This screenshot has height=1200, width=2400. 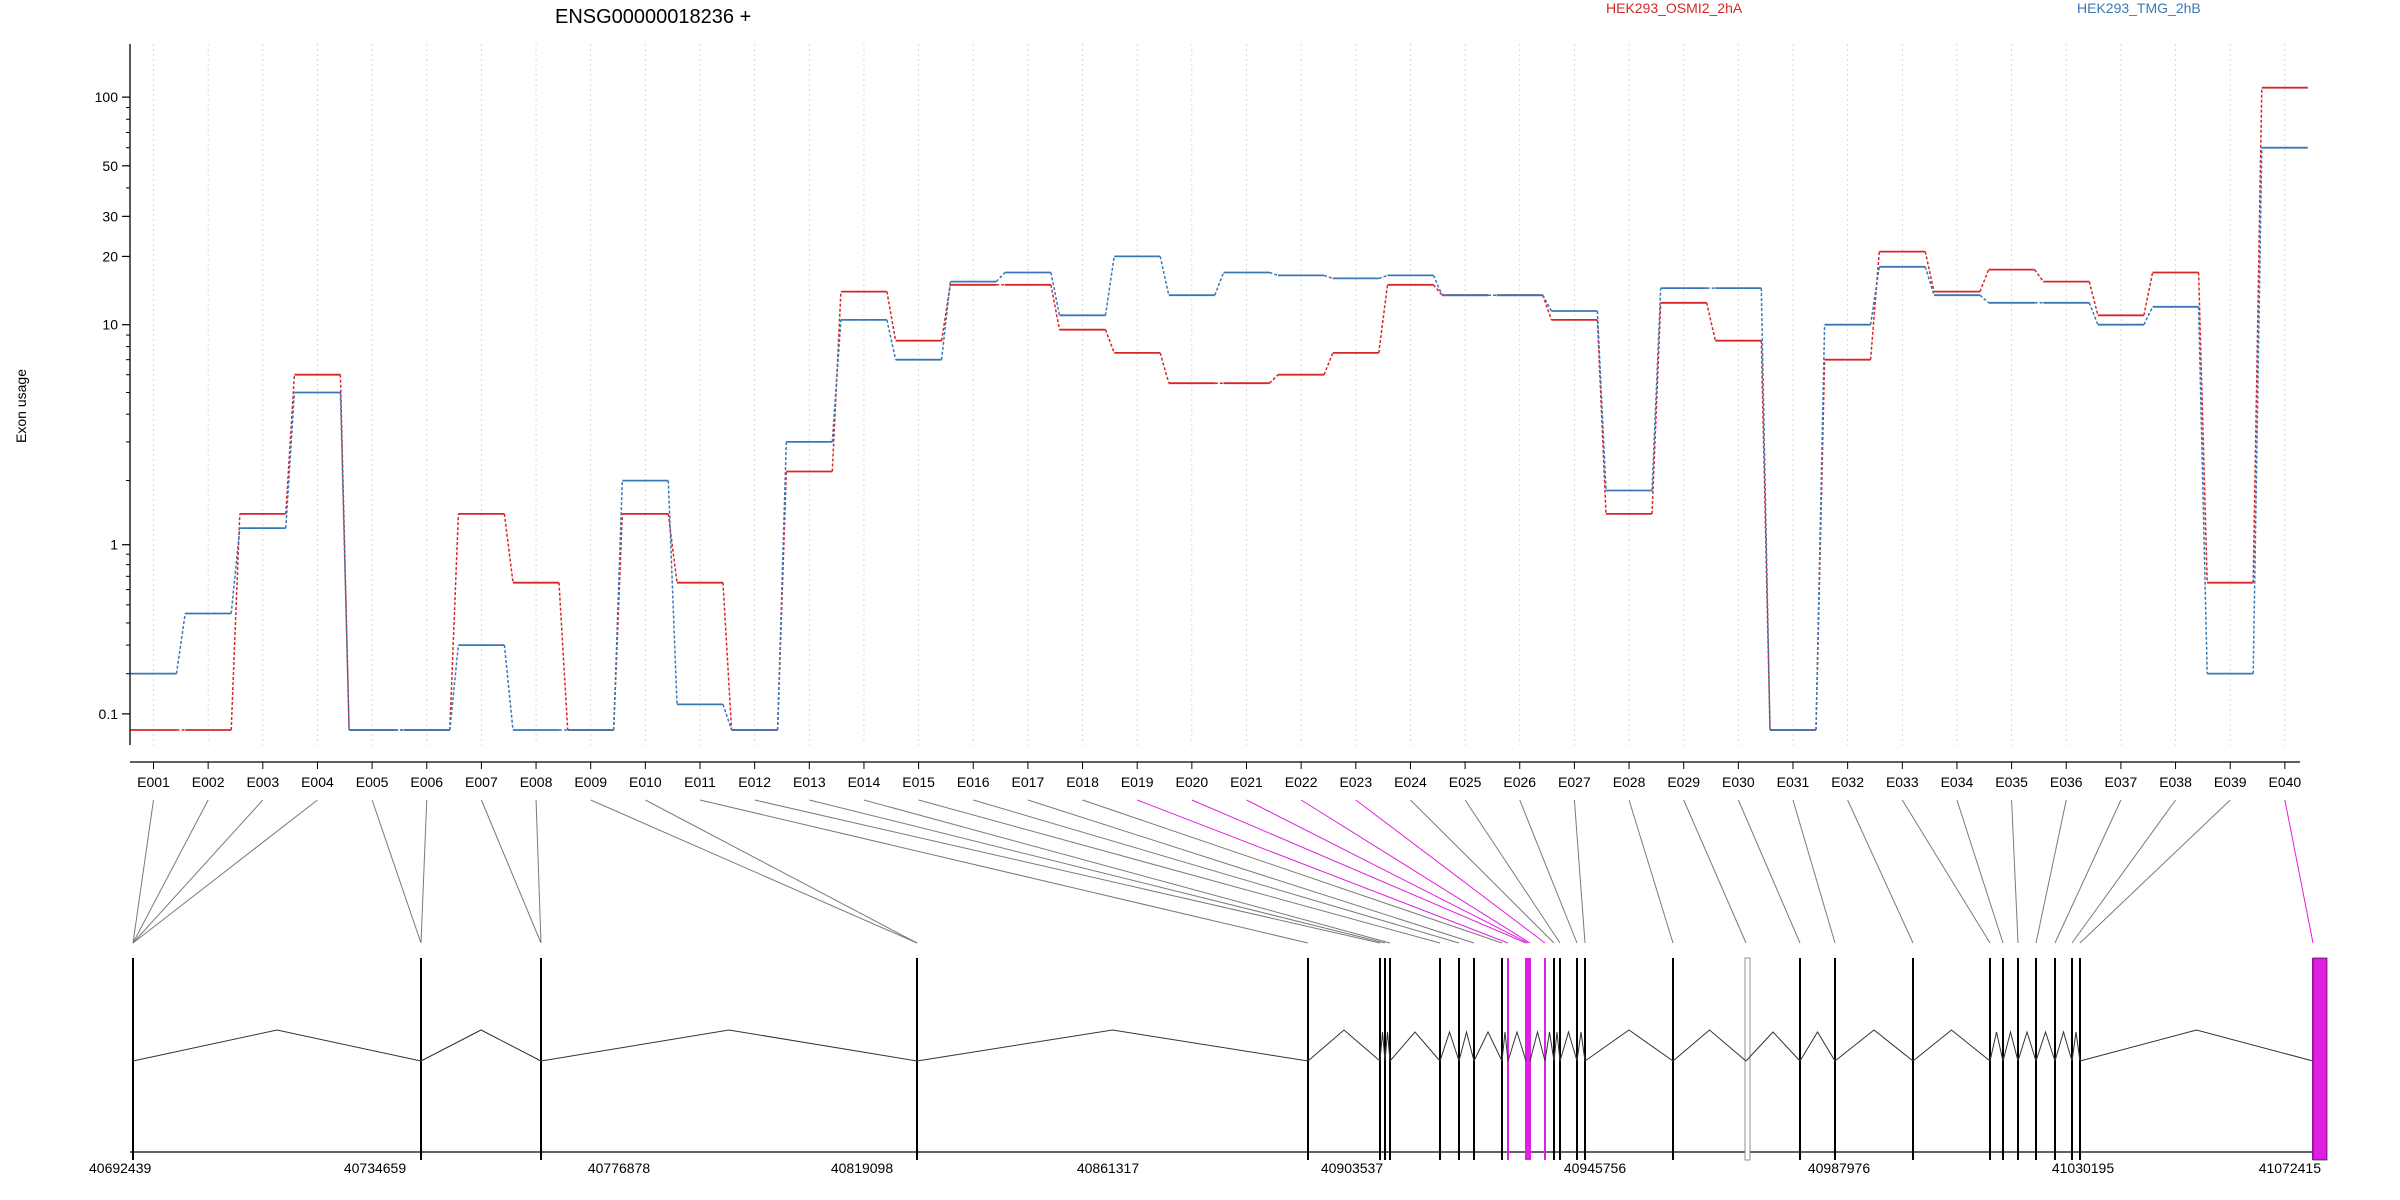 What do you see at coordinates (1108, 1168) in the screenshot?
I see `genomic-tick-label: 40861317` at bounding box center [1108, 1168].